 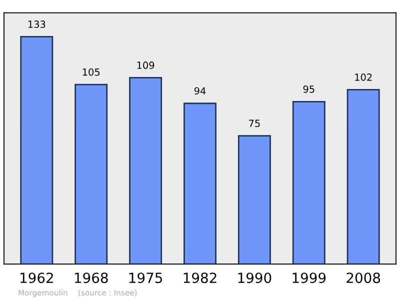 What do you see at coordinates (37, 24) in the screenshot?
I see `data-label: 133` at bounding box center [37, 24].